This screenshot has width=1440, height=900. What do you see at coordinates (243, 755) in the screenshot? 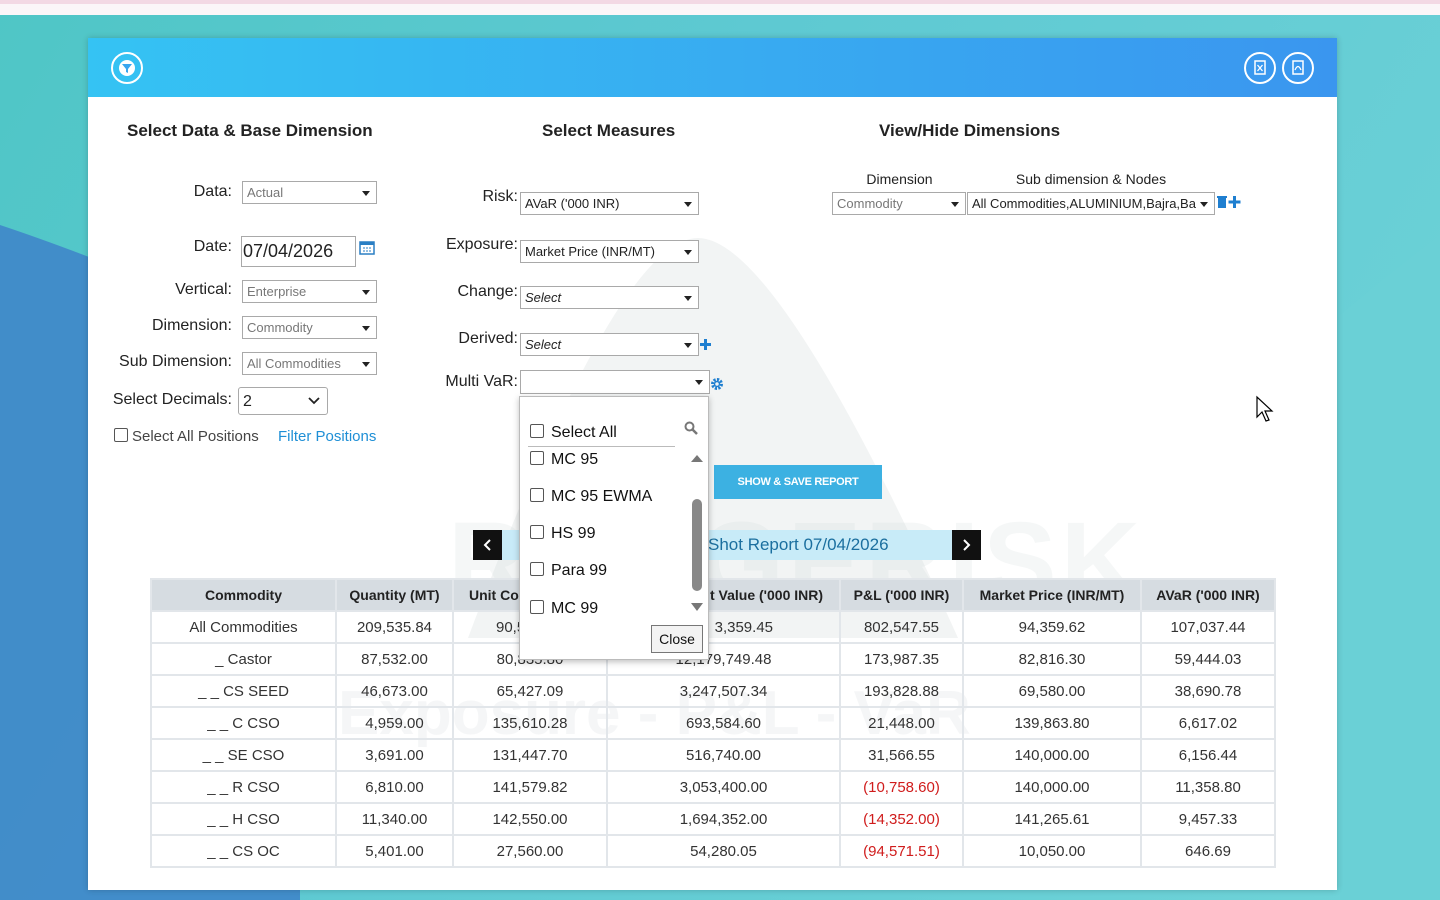
I see `table-cell: _ _ SE CSO` at bounding box center [243, 755].